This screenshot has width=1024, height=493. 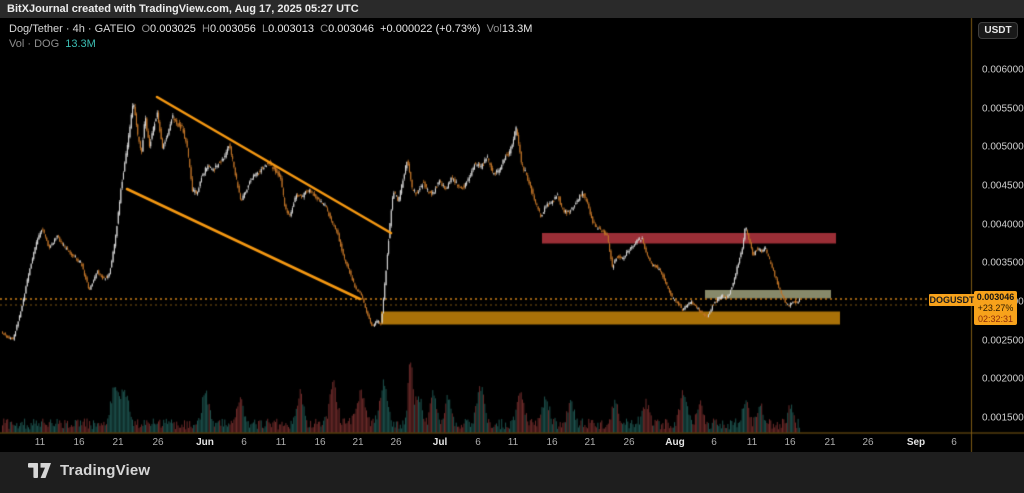 I want to click on close-value: 0.003046, so click(x=351, y=29).